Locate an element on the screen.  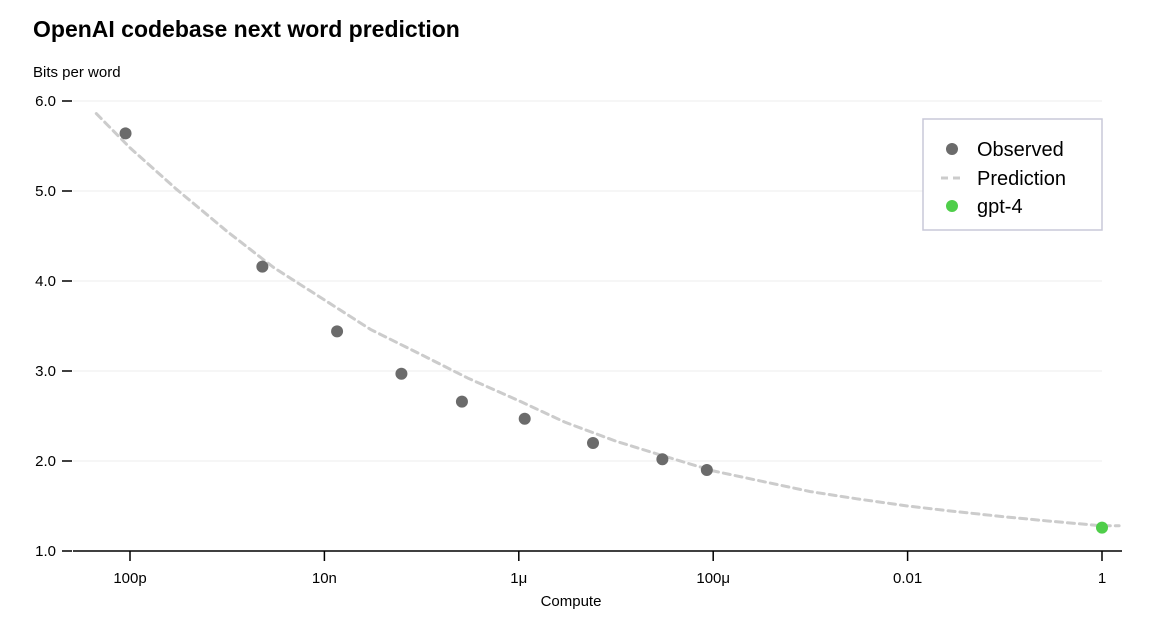
legend-label: gpt-4 is located at coordinates (1000, 207).